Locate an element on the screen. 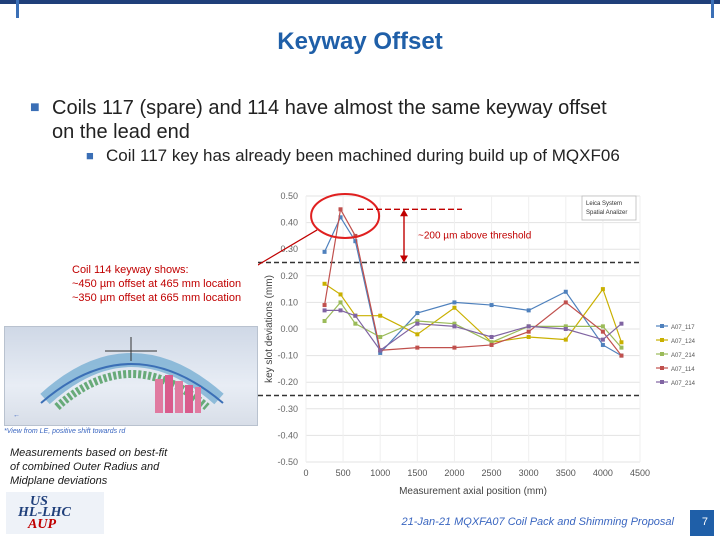 This screenshot has width=720, height=540. x-tick-label: 4000 is located at coordinates (603, 473).